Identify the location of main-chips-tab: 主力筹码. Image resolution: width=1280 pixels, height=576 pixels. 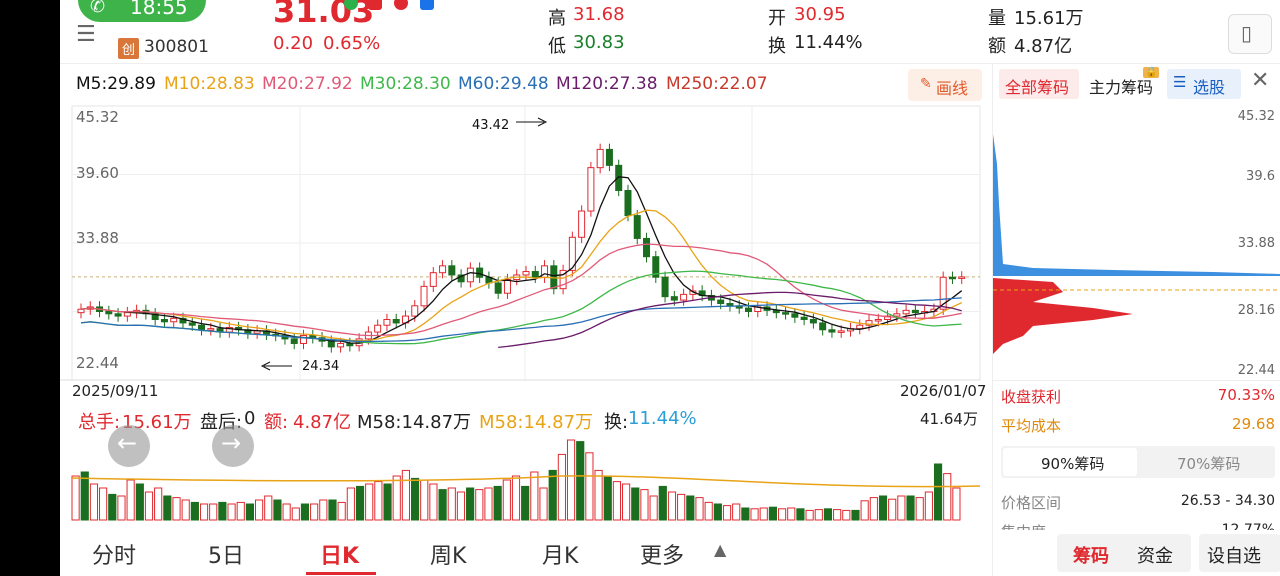
(1121, 87).